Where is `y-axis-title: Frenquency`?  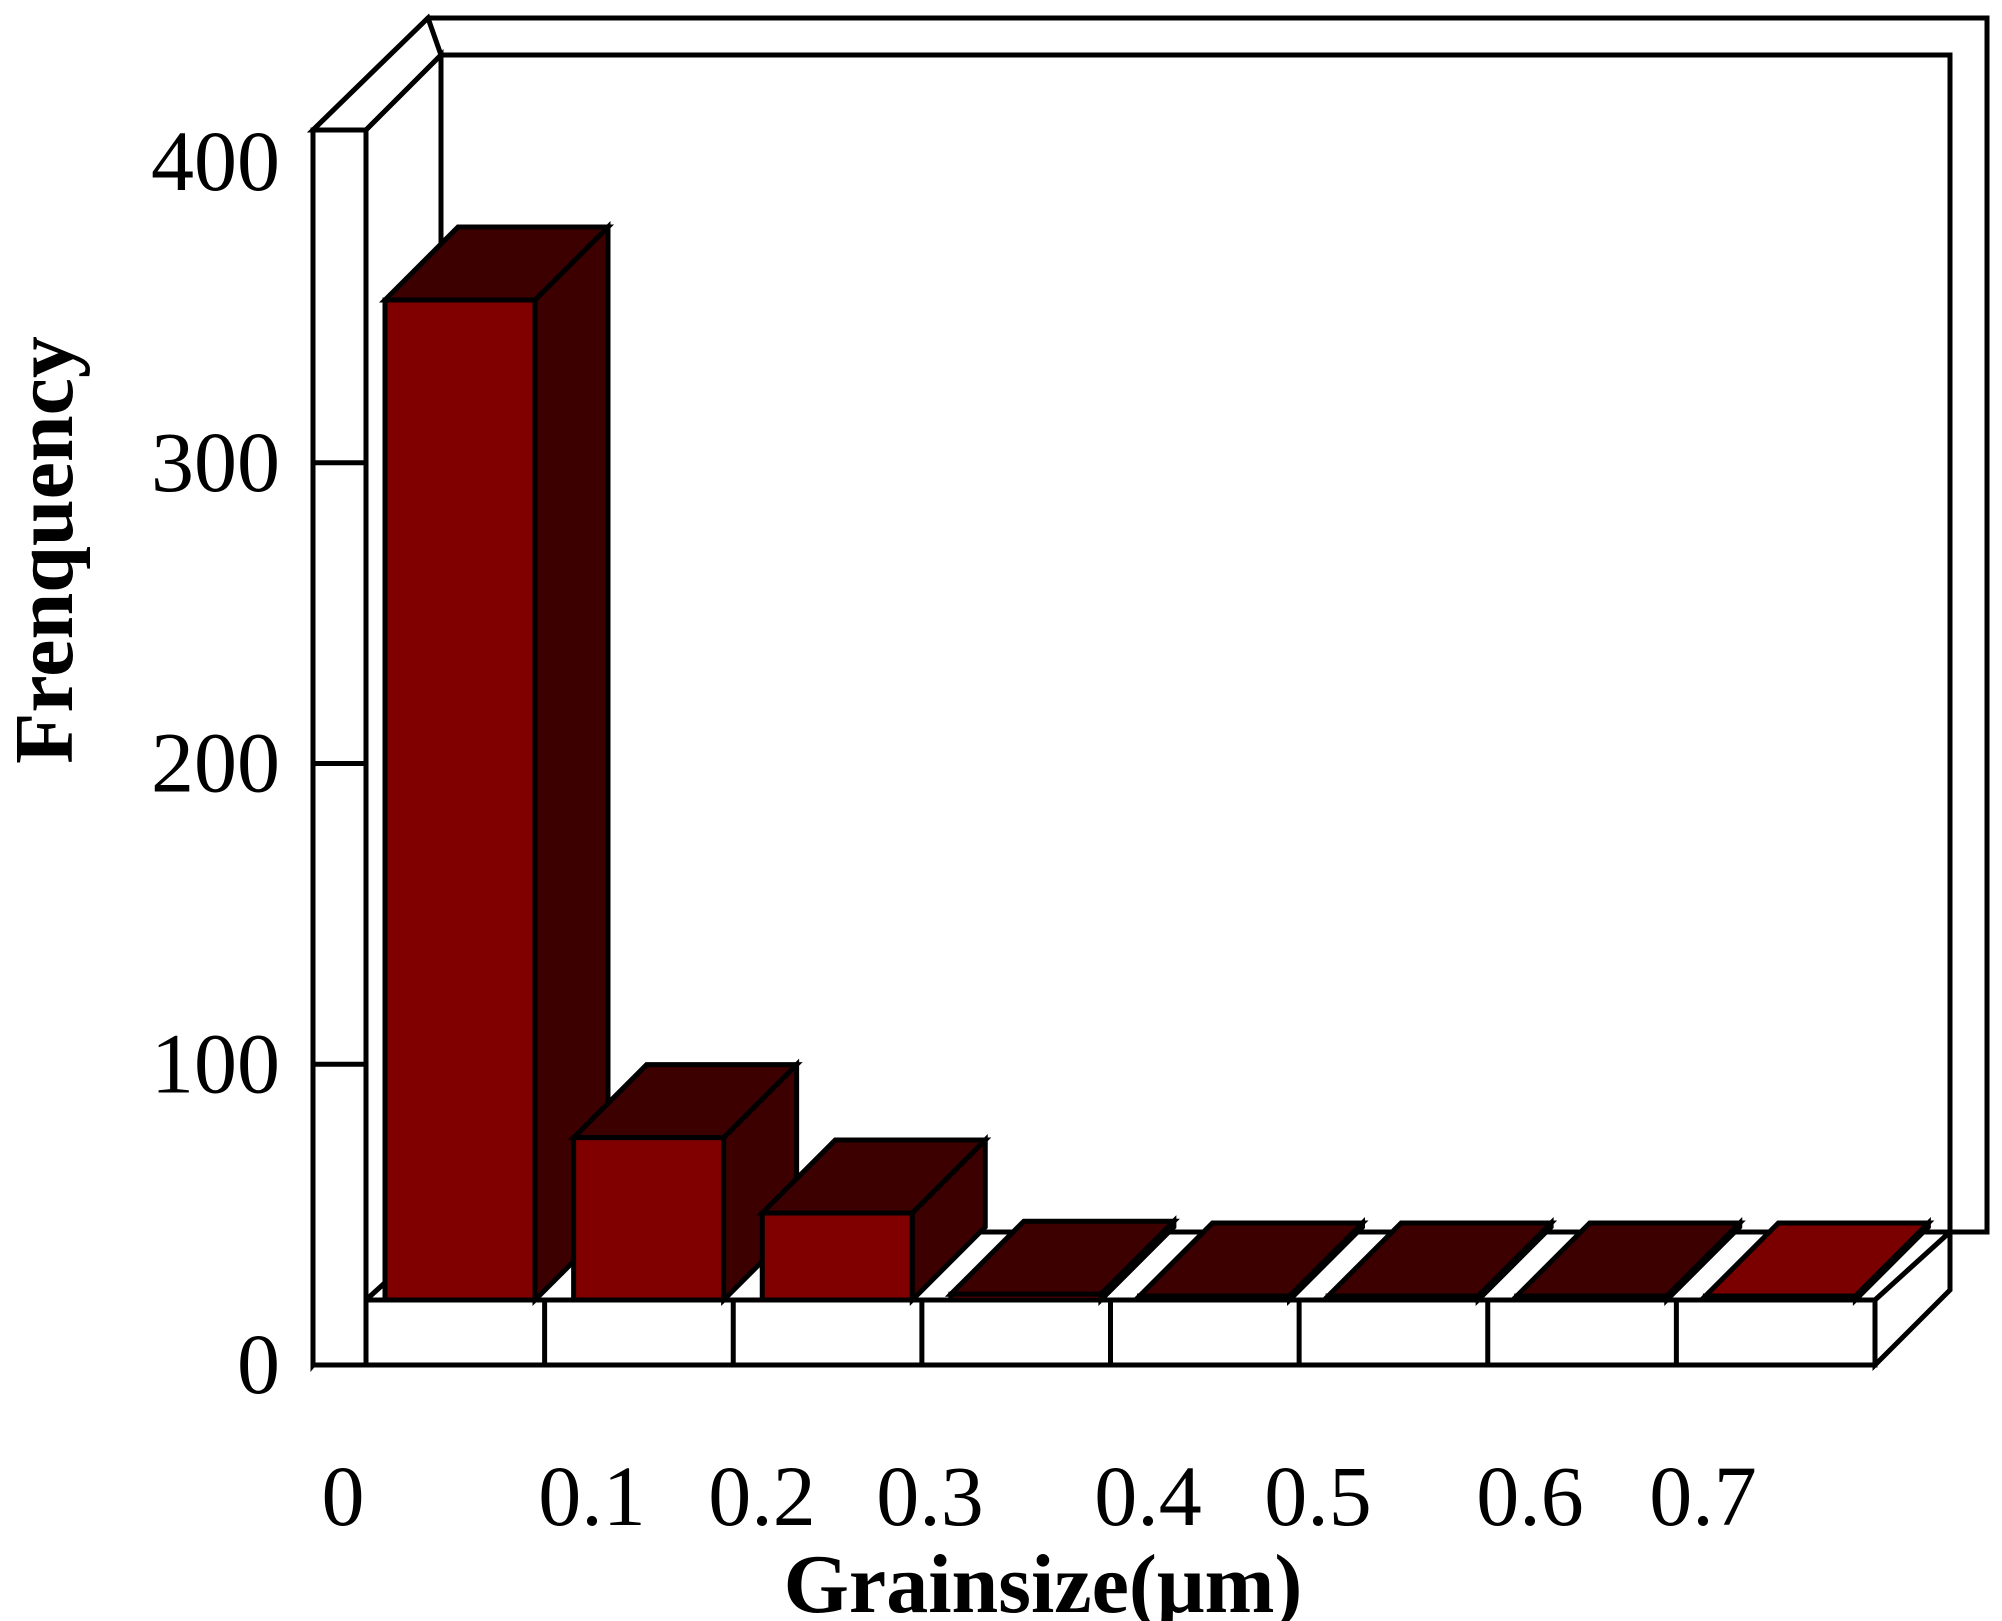
y-axis-title: Frenquency is located at coordinates (45, 550).